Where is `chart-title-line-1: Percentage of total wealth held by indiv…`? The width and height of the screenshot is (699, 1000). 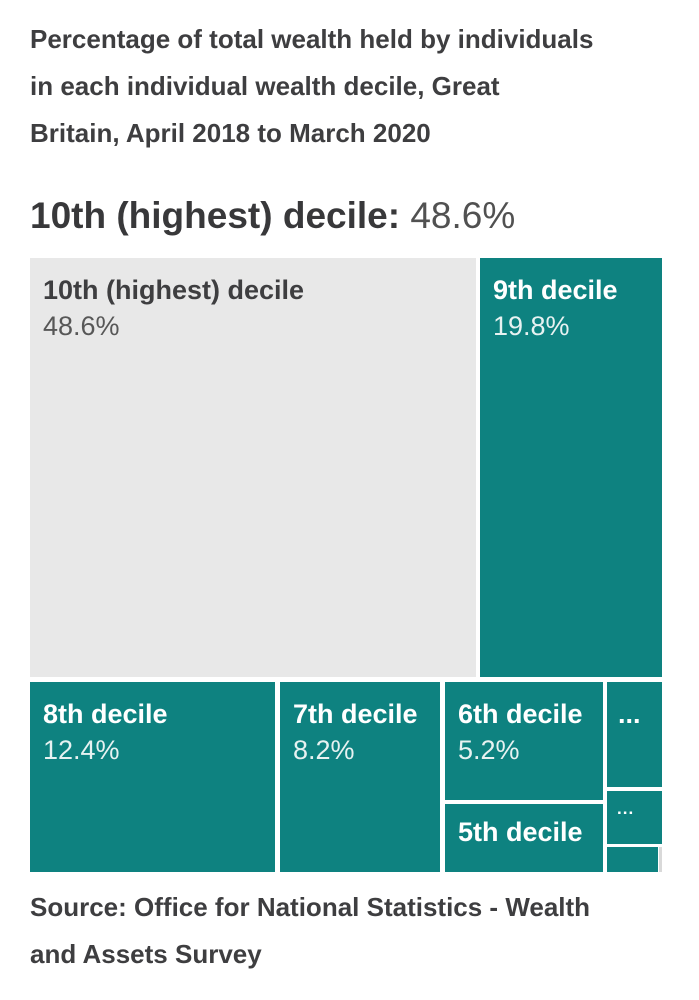 chart-title-line-1: Percentage of total wealth held by indiv… is located at coordinates (312, 39).